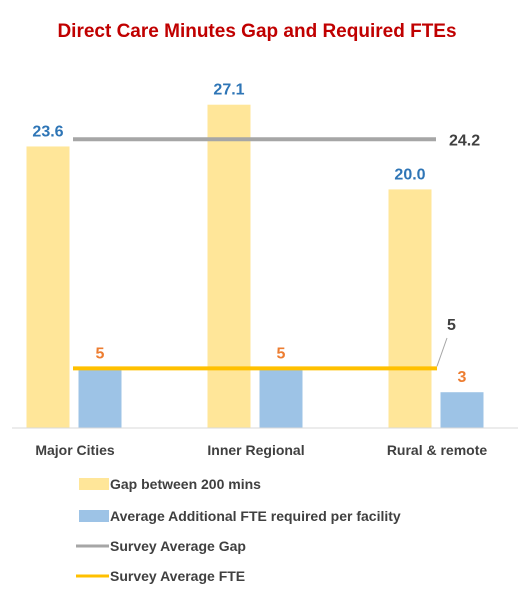 The height and width of the screenshot is (602, 529). What do you see at coordinates (185, 484) in the screenshot?
I see `legend-gap-text: Gap between 200 mins` at bounding box center [185, 484].